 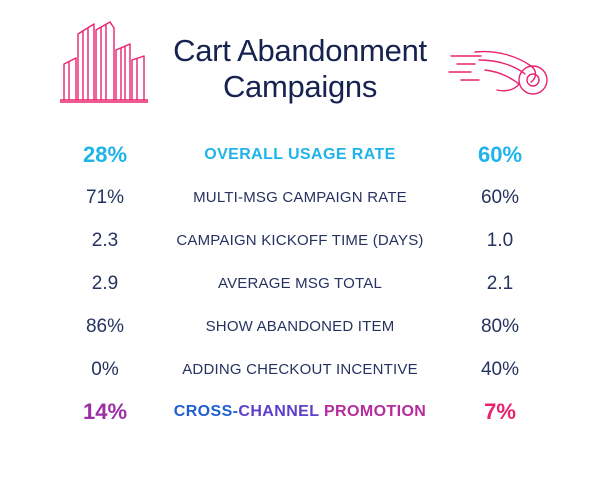 What do you see at coordinates (105, 154) in the screenshot?
I see `left-value: 28%` at bounding box center [105, 154].